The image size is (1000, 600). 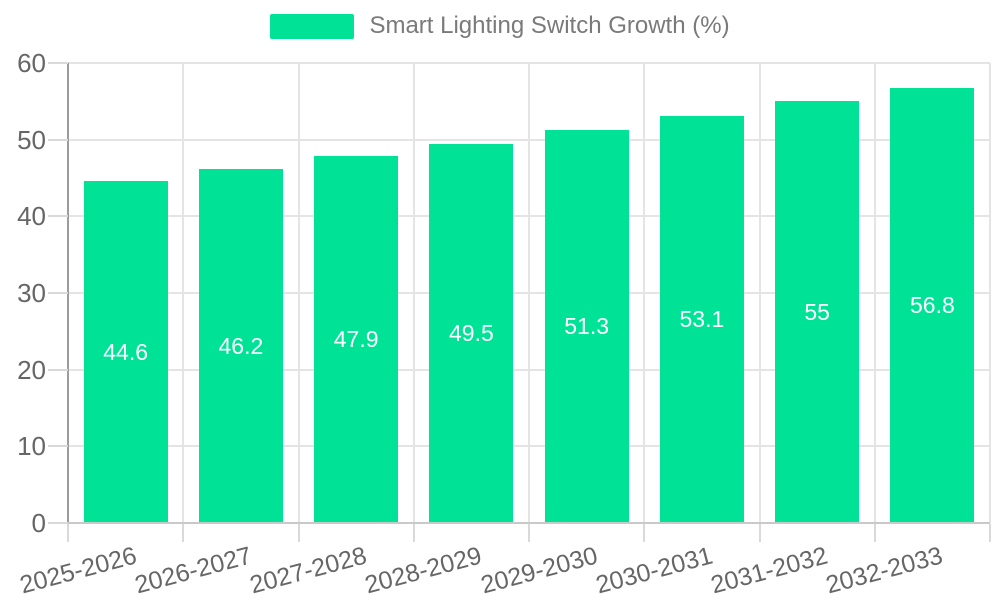 What do you see at coordinates (31, 216) in the screenshot?
I see `y-tick-label: 40` at bounding box center [31, 216].